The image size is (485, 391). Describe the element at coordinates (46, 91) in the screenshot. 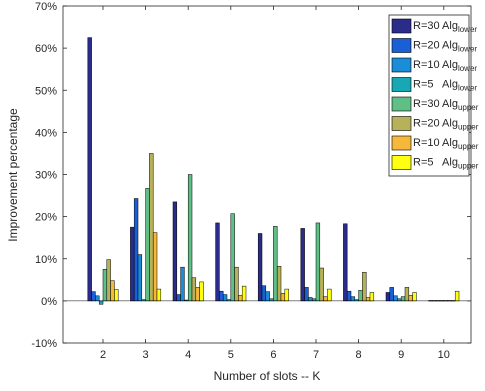

I see `y-tick-label: 50%` at that location.